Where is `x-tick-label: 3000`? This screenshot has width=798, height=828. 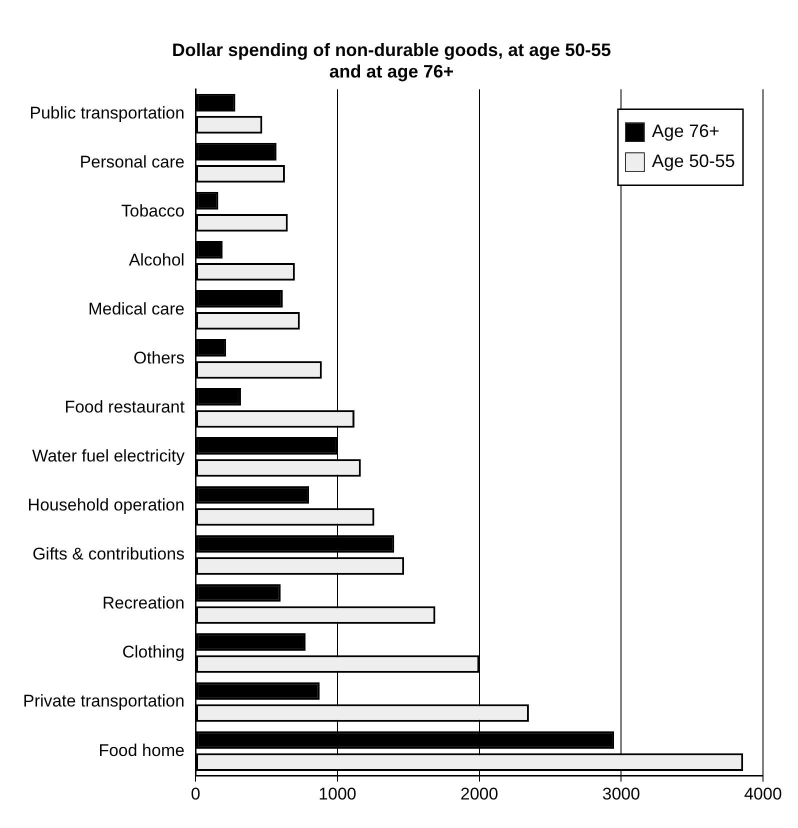 x-tick-label: 3000 is located at coordinates (621, 794).